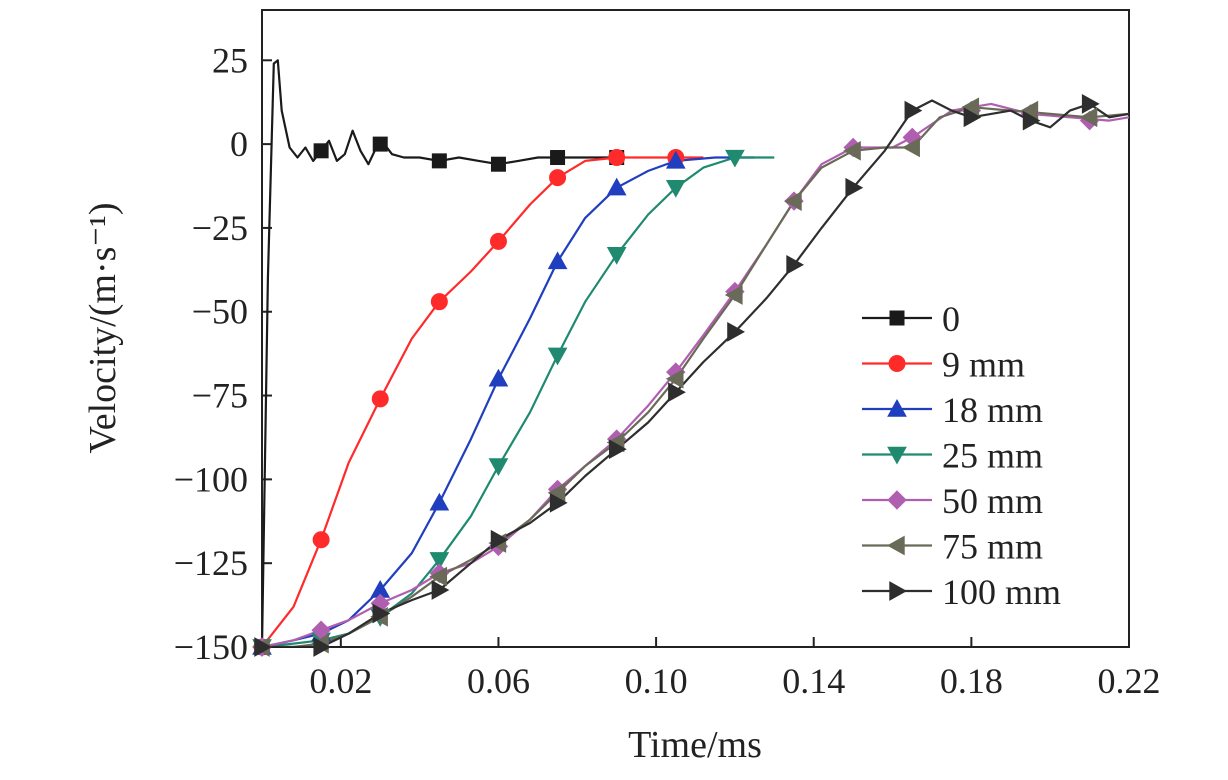  I want to click on legend-label: 50 mm, so click(992, 501).